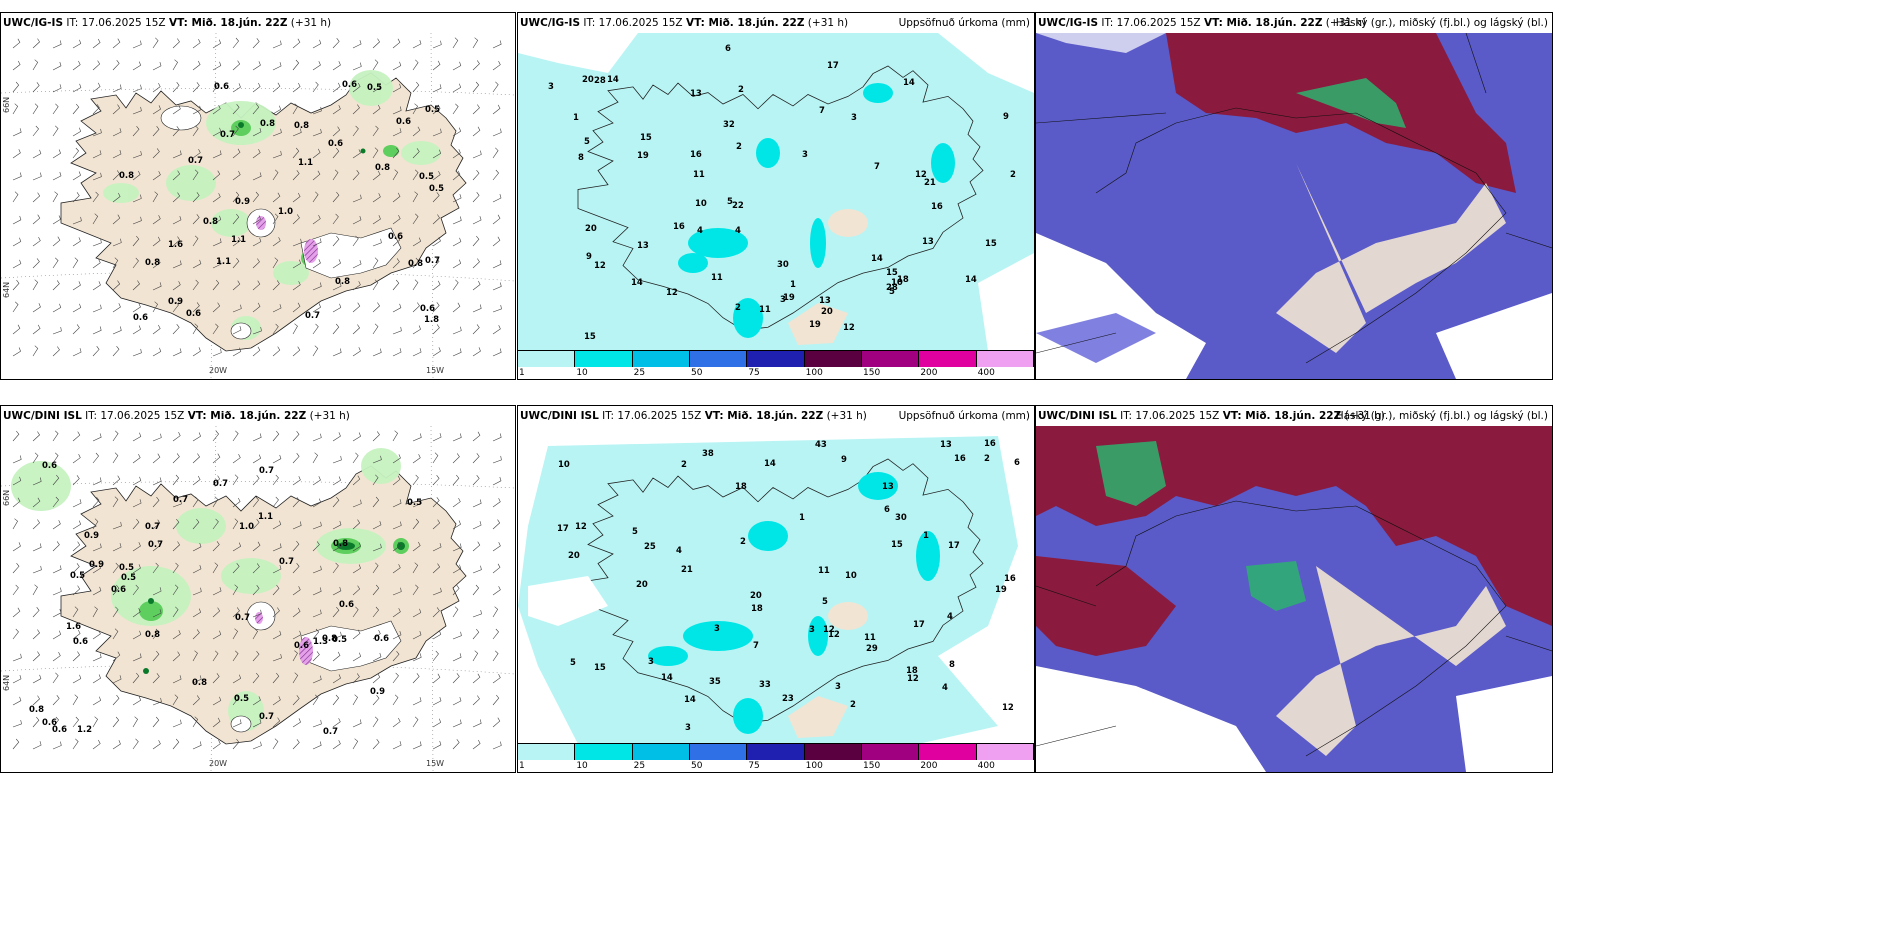  Describe the element at coordinates (912, 671) in the screenshot. I see `value-label: 18` at that location.